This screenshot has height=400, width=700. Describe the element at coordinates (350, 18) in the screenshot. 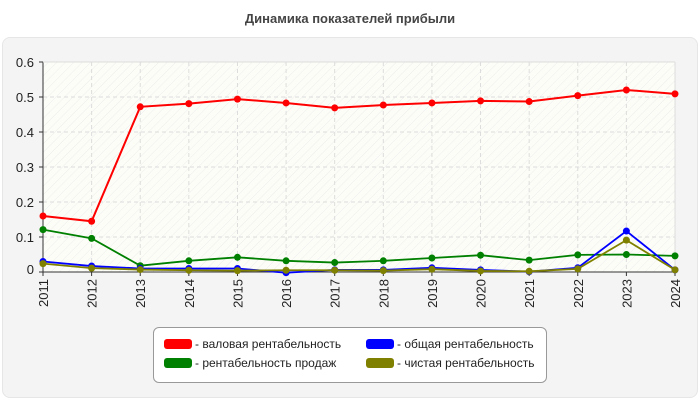

I see `chart-title: Динамика показателей прибыли` at that location.